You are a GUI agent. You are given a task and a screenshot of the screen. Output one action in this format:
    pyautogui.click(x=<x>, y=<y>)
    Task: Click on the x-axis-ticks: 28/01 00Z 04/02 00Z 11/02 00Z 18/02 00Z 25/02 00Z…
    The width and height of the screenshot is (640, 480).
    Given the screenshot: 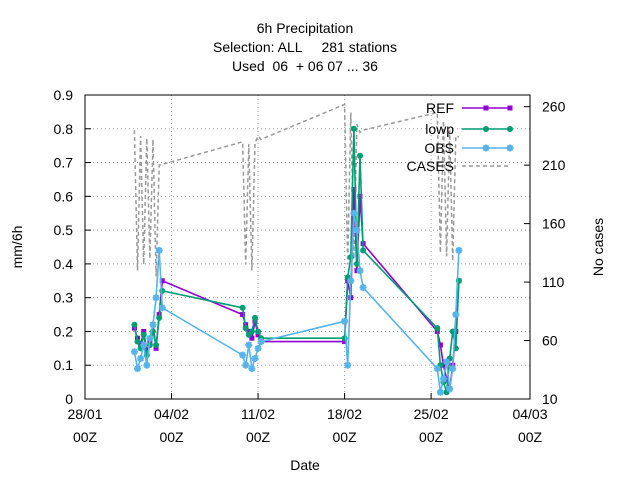 What is the action you would take?
    pyautogui.click(x=307, y=419)
    